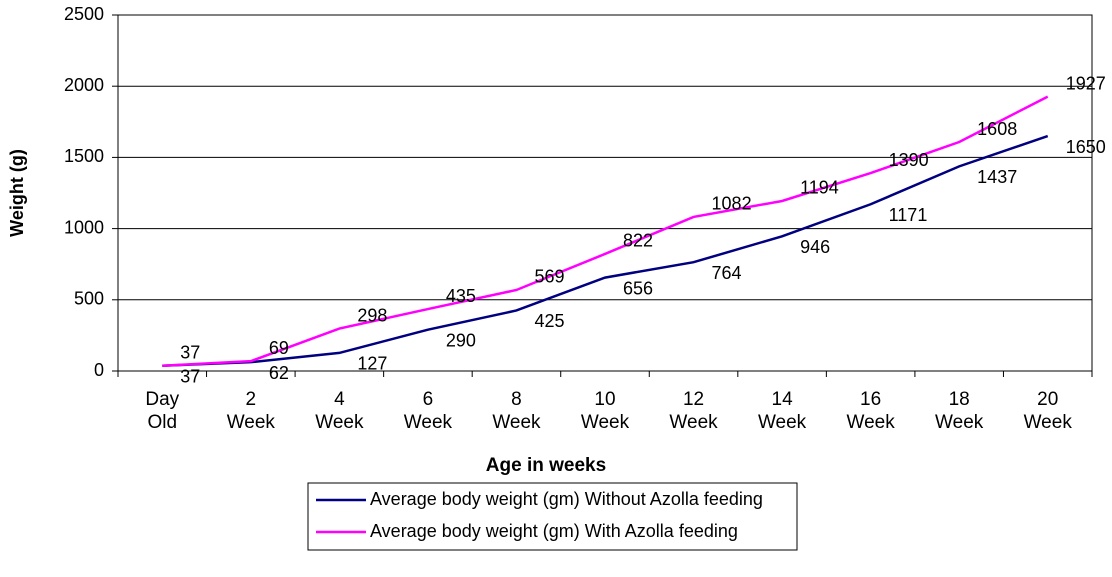 This screenshot has width=1112, height=577. Describe the element at coordinates (638, 288) in the screenshot. I see `data-label: 656` at that location.